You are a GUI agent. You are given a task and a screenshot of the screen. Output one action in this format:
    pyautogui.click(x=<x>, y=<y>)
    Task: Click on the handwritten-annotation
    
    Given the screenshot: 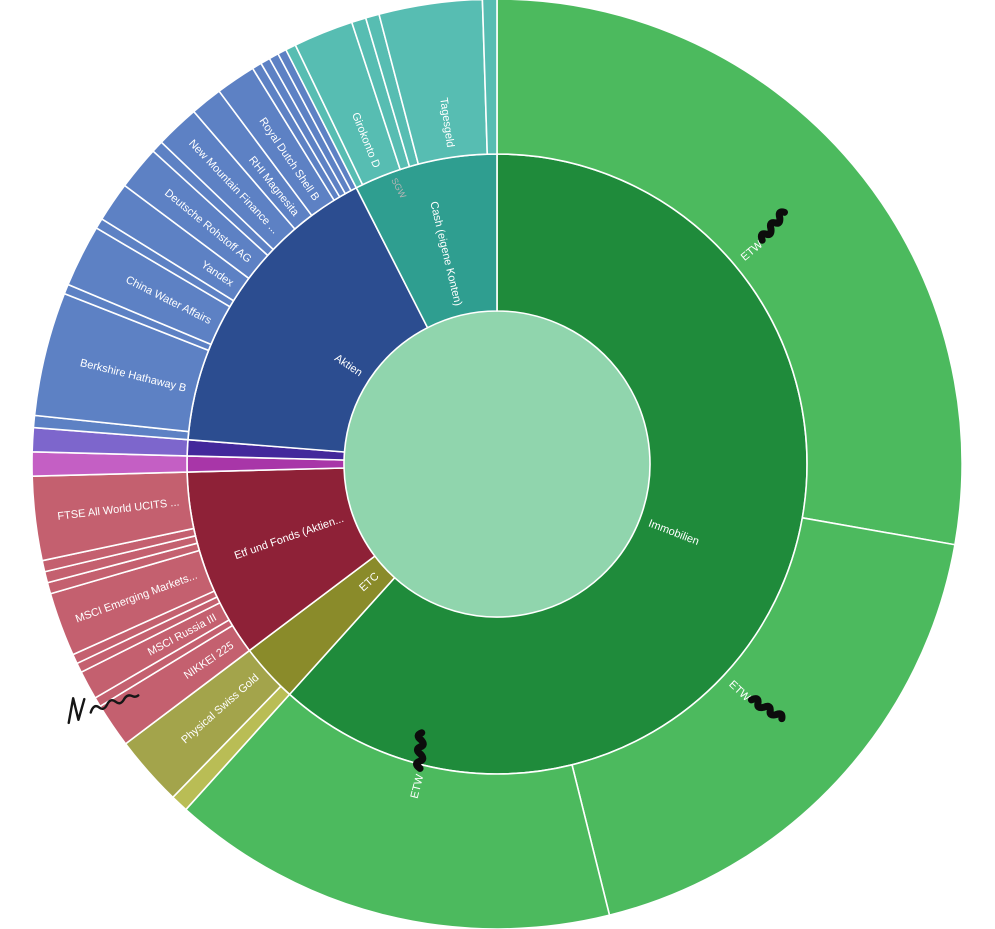 What is the action you would take?
    pyautogui.click(x=103, y=709)
    